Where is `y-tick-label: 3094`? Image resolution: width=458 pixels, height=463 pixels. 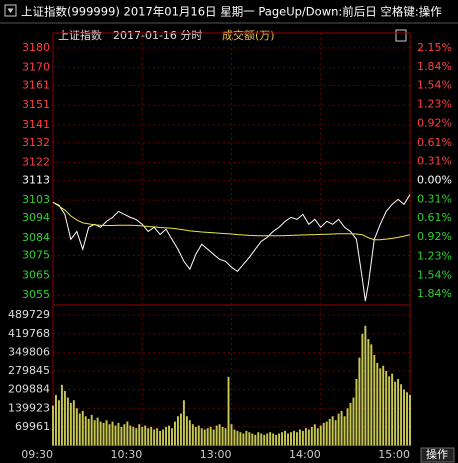
y-tick-label: 3094 is located at coordinates (36, 217).